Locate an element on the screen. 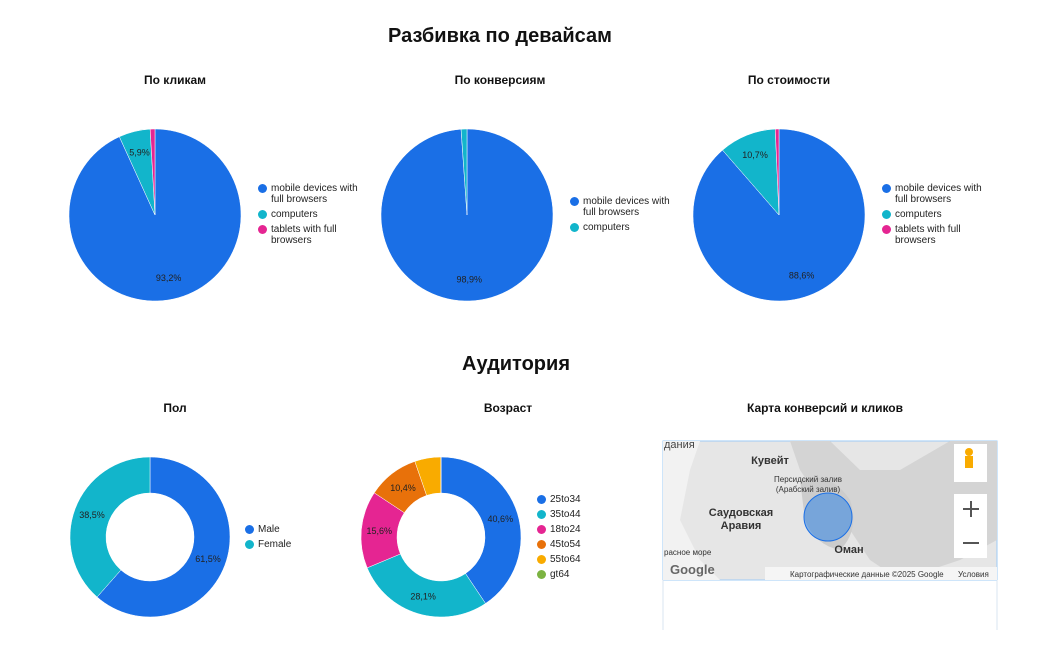 This screenshot has height=648, width=1041. map-attribution: Картографические данные ©2025 Google is located at coordinates (867, 574).